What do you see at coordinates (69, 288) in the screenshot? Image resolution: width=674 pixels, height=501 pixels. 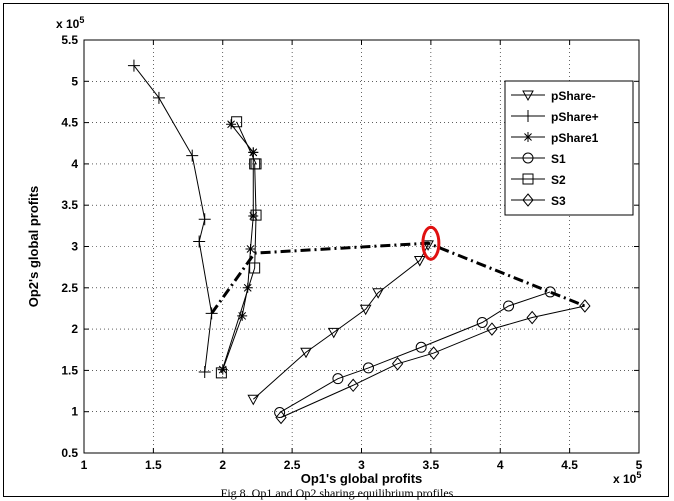 I see `y-tick-label: 2.5` at bounding box center [69, 288].